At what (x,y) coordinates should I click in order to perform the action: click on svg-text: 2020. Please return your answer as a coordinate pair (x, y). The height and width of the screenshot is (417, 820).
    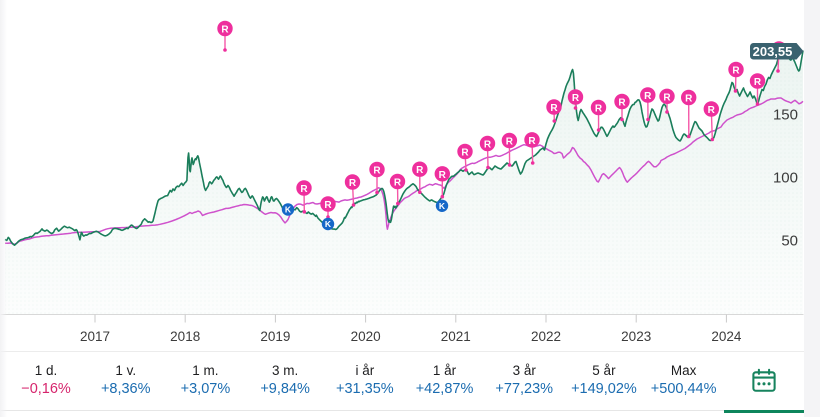
    Looking at the image, I should click on (366, 336).